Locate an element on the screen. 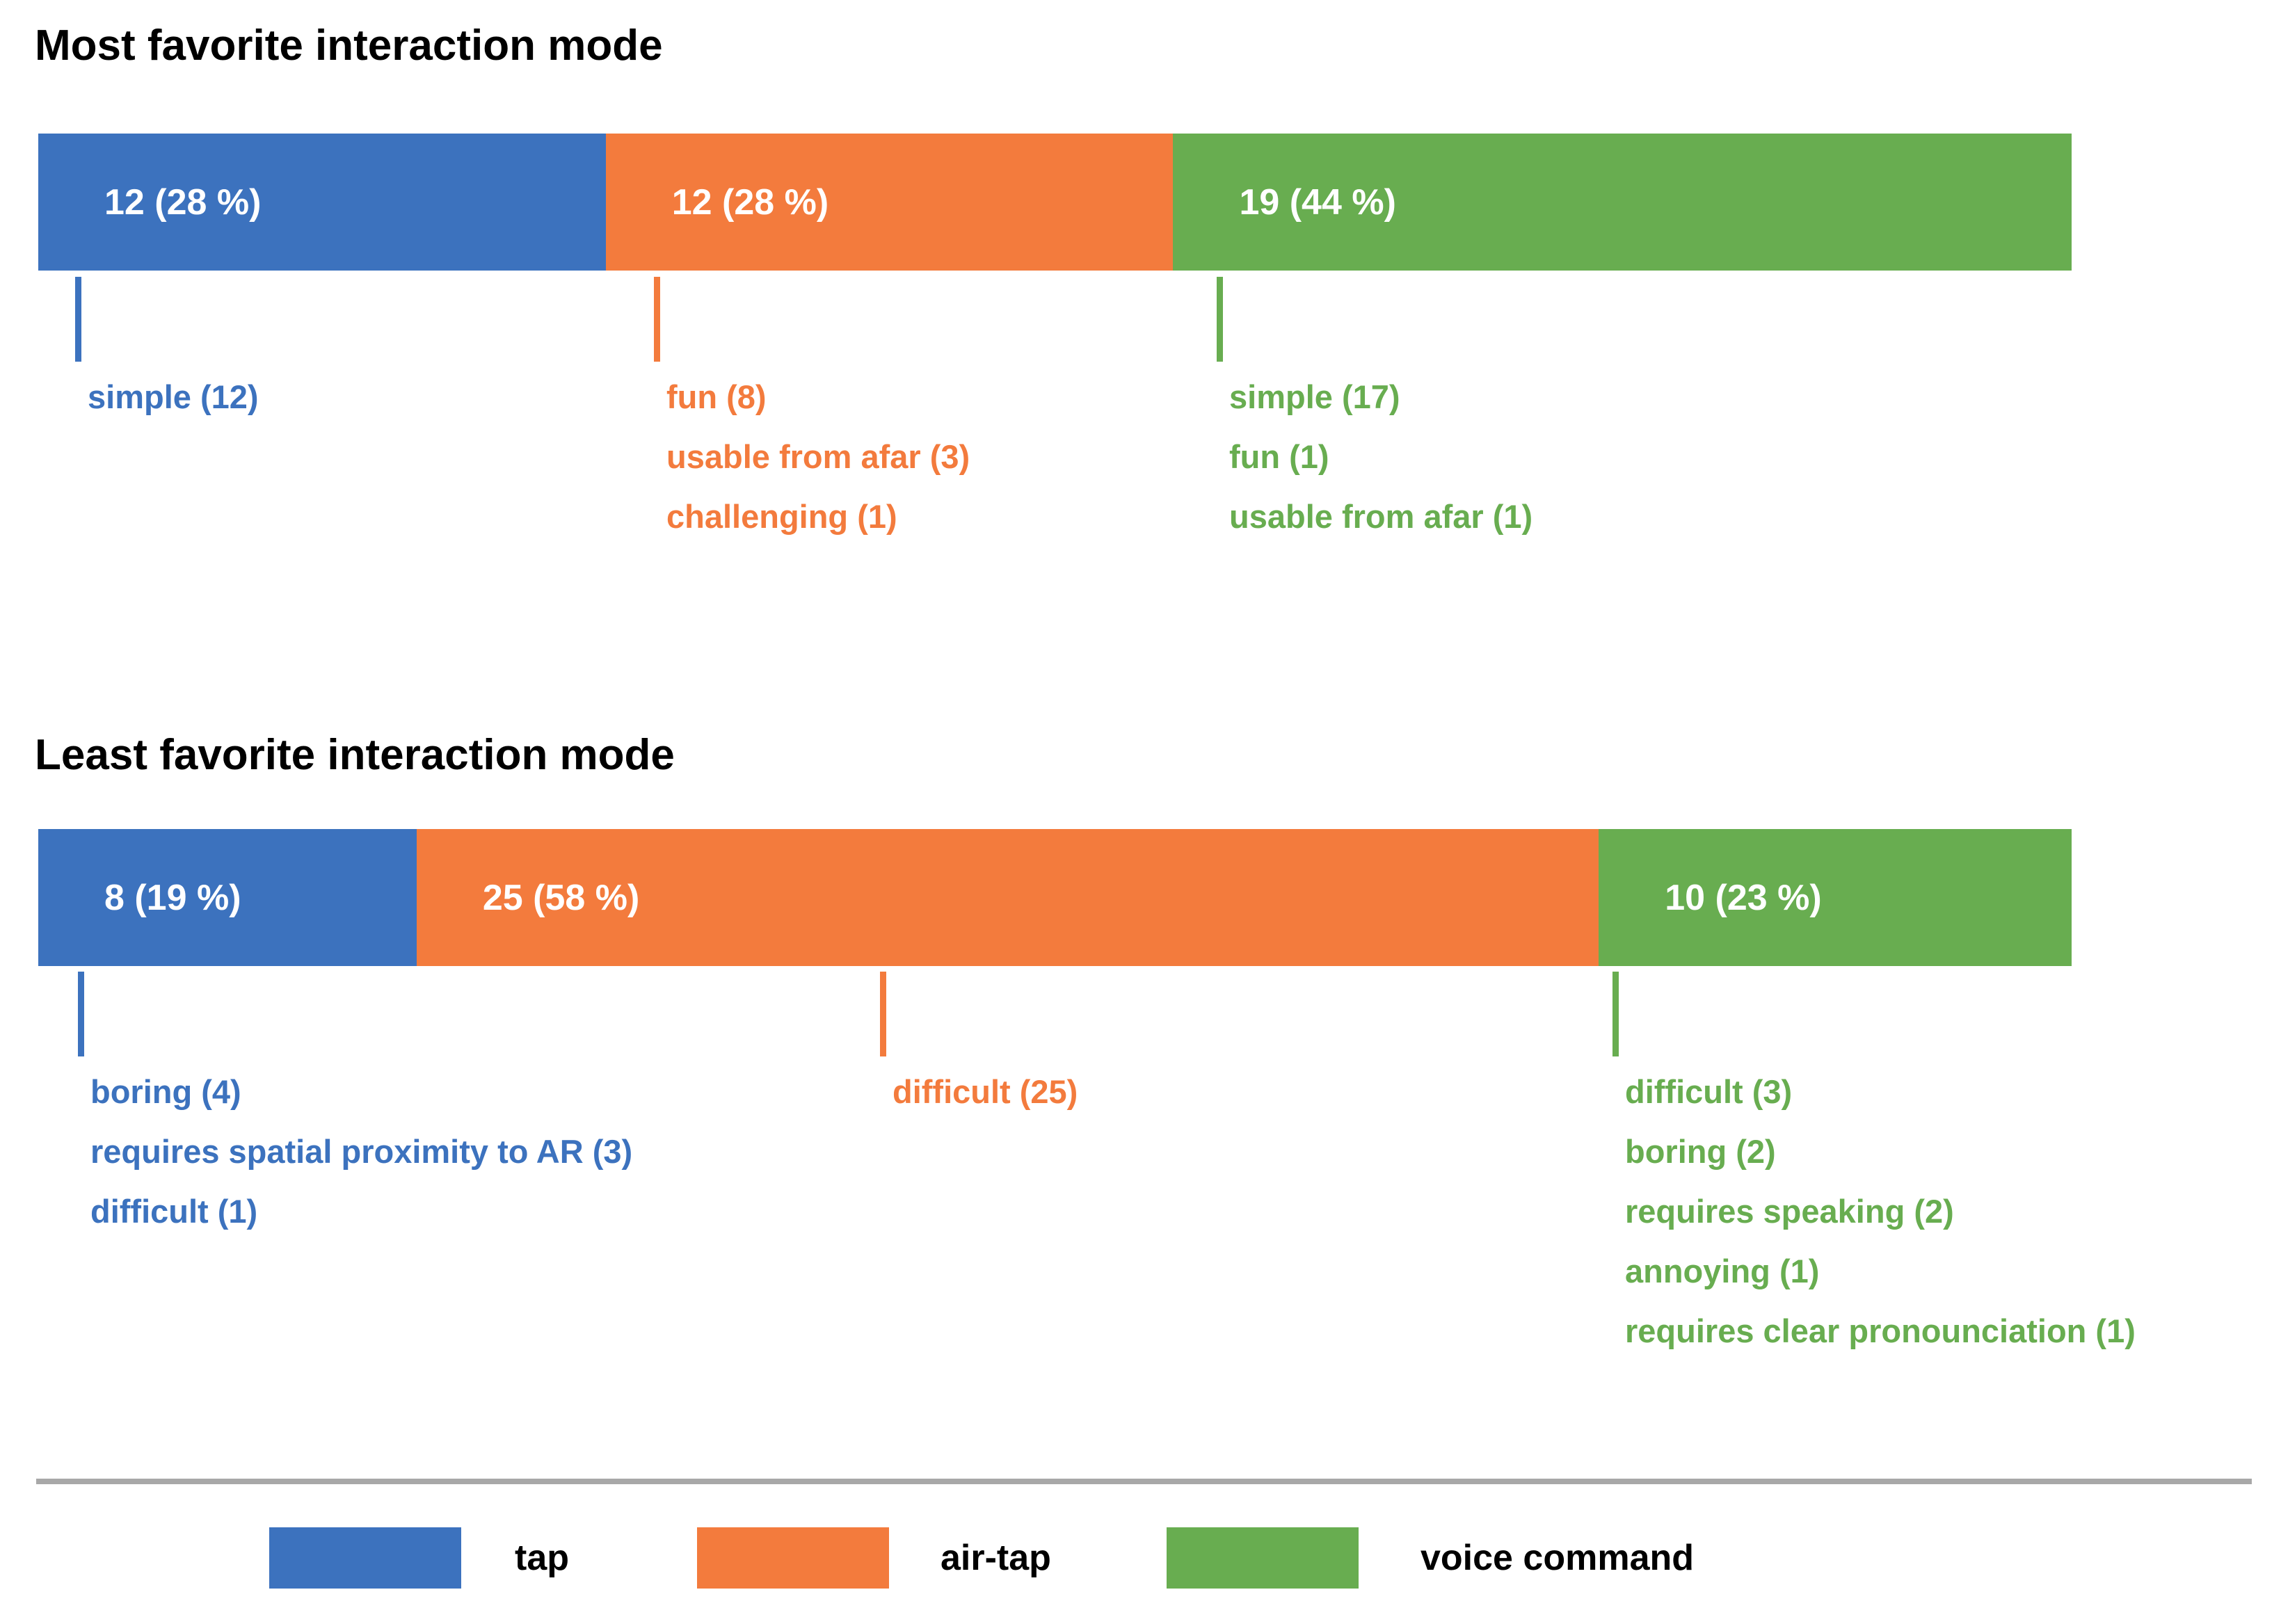 The image size is (2281, 1624). chart1-annotations-tap: simple (12) is located at coordinates (173, 397).